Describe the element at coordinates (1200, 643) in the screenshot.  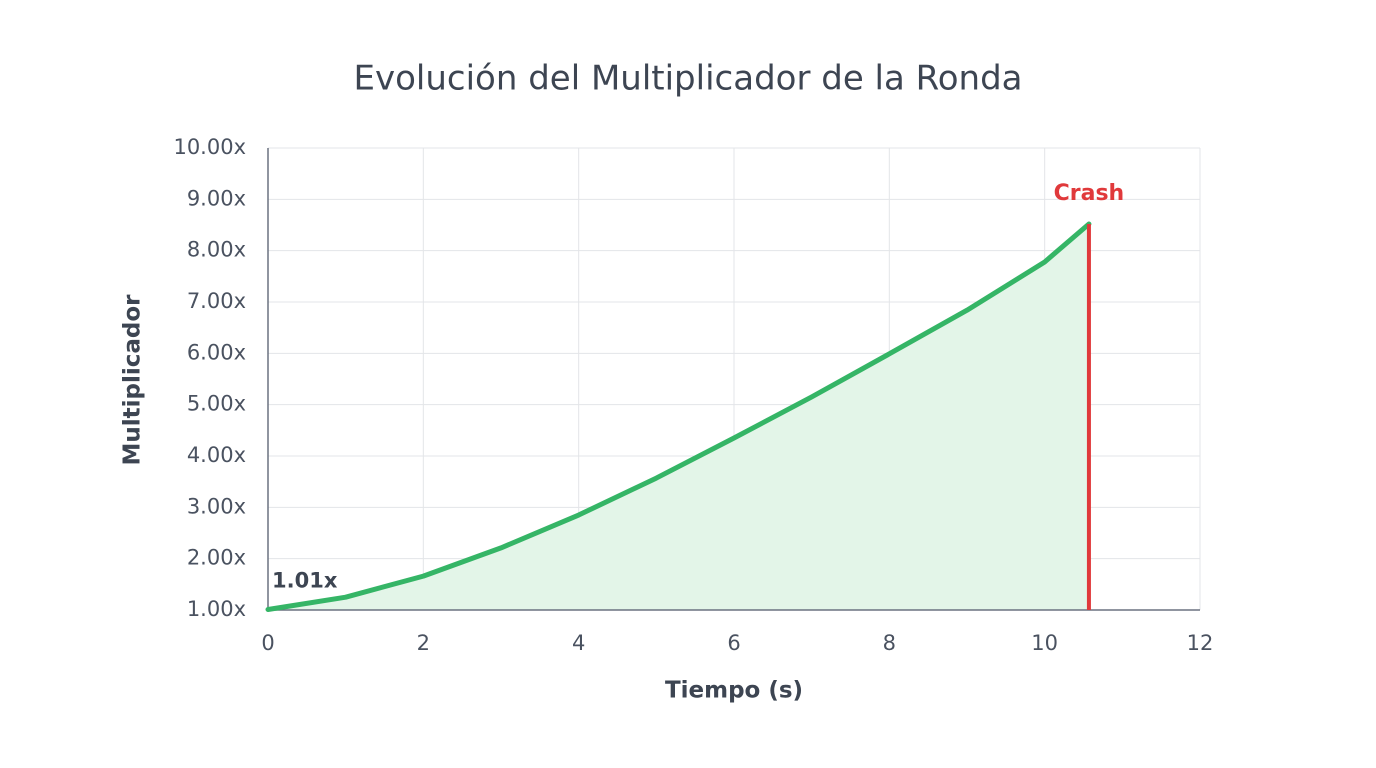
I see `x-tick-label: 12` at that location.